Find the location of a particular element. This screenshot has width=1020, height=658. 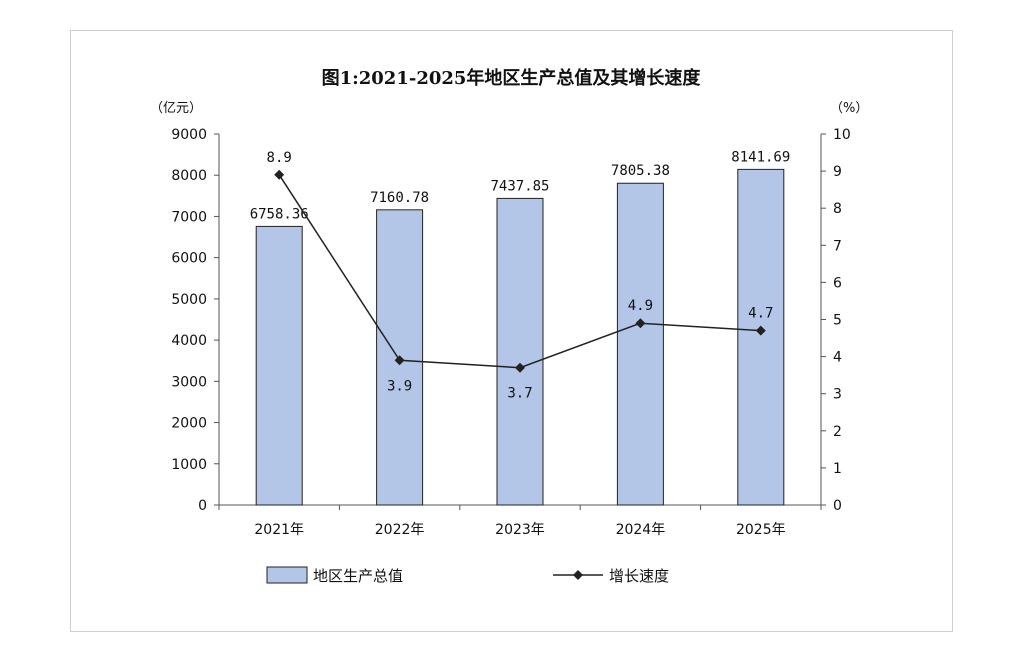

bar-data-label: 7437.85 is located at coordinates (519, 186).